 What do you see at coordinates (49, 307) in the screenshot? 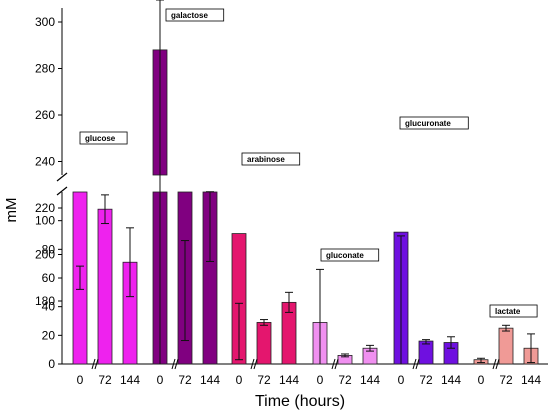
I see `y-tick-label: 40` at bounding box center [49, 307].